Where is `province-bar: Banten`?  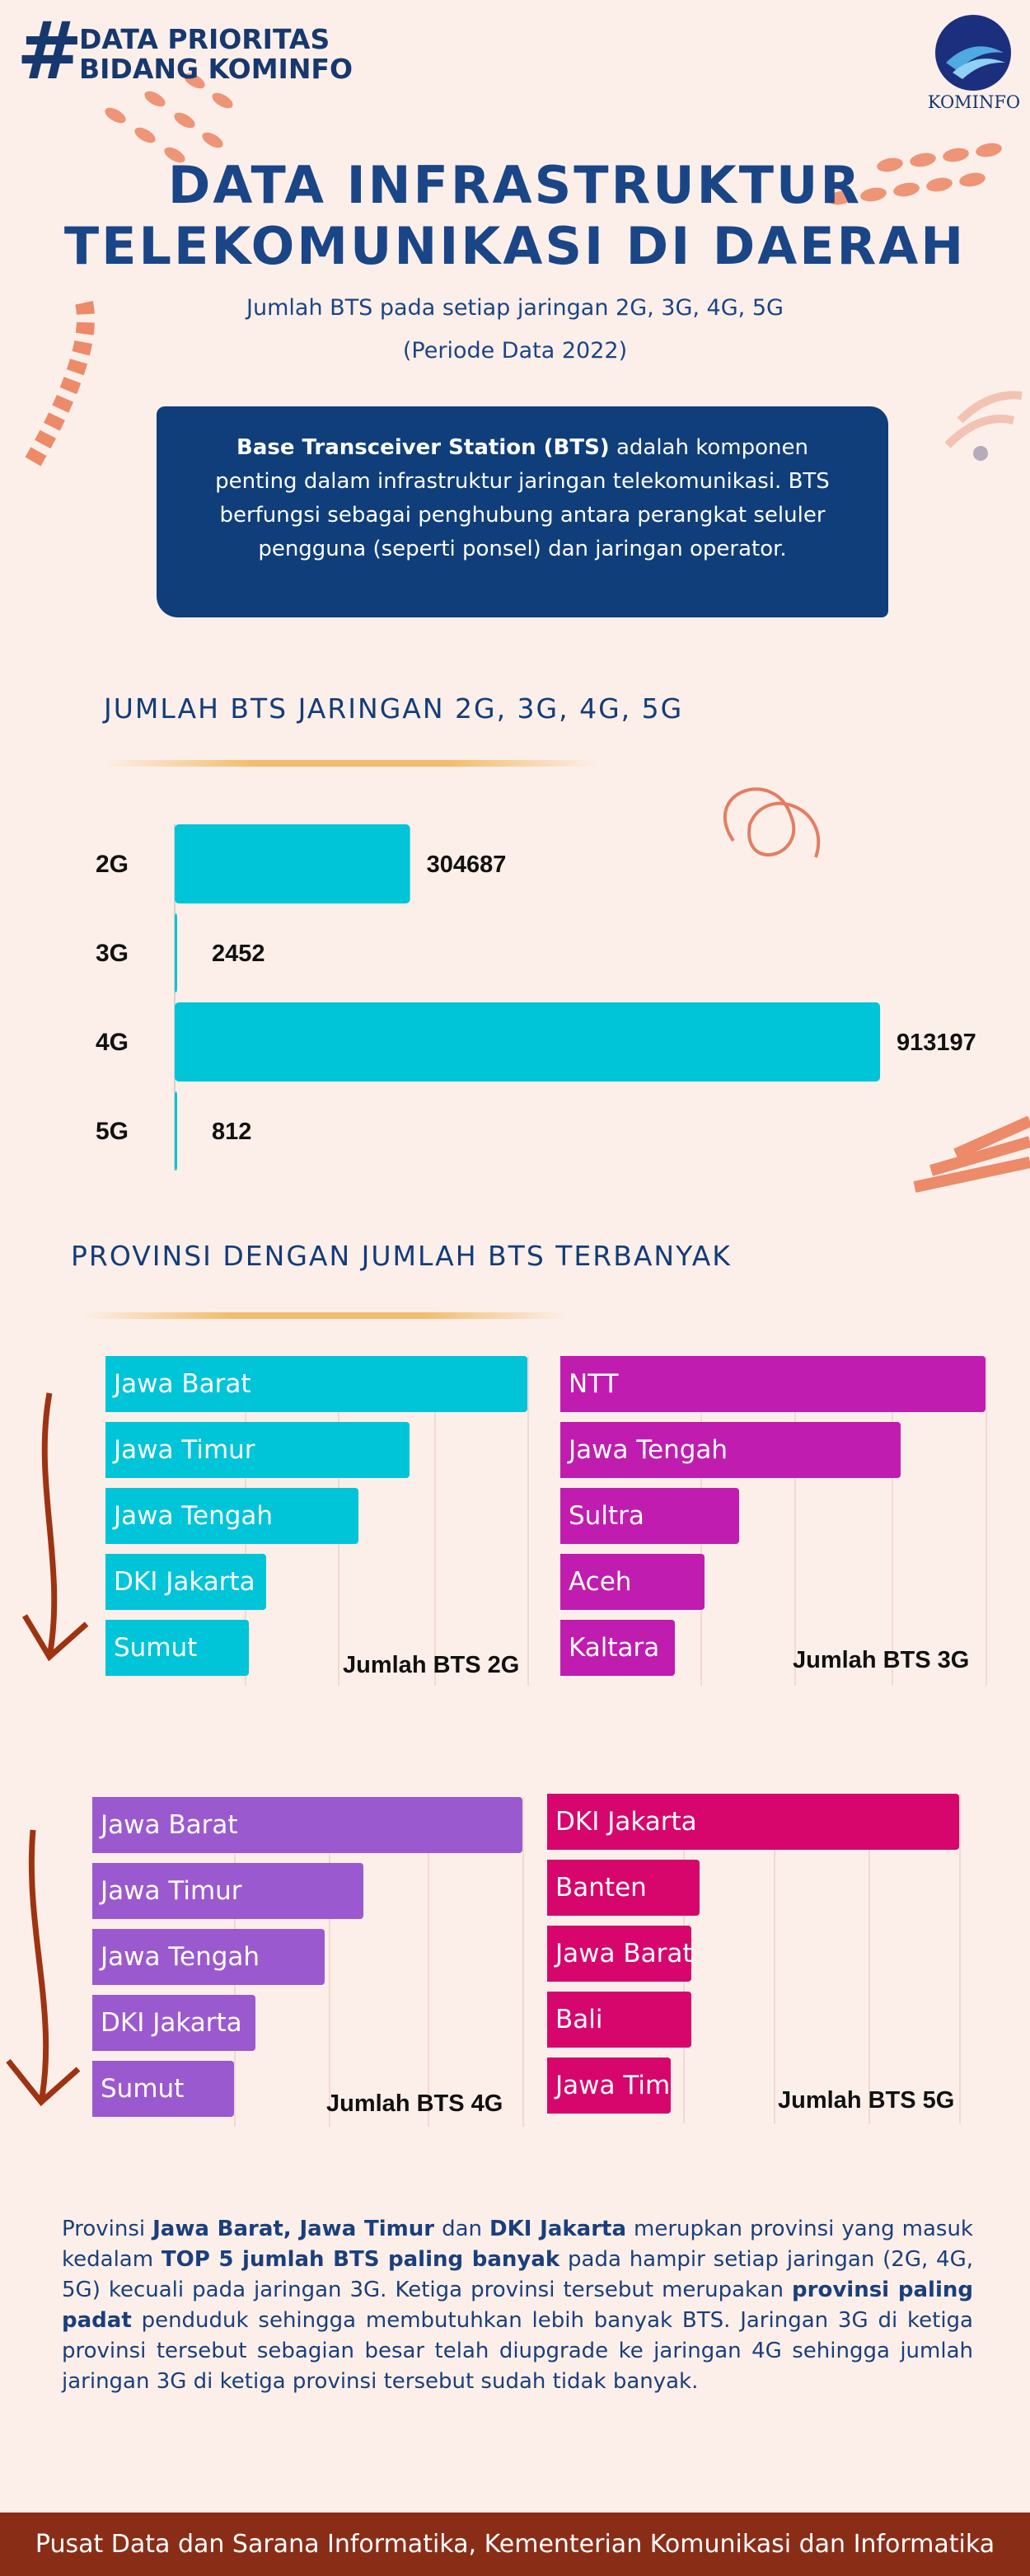
province-bar: Banten is located at coordinates (623, 1888).